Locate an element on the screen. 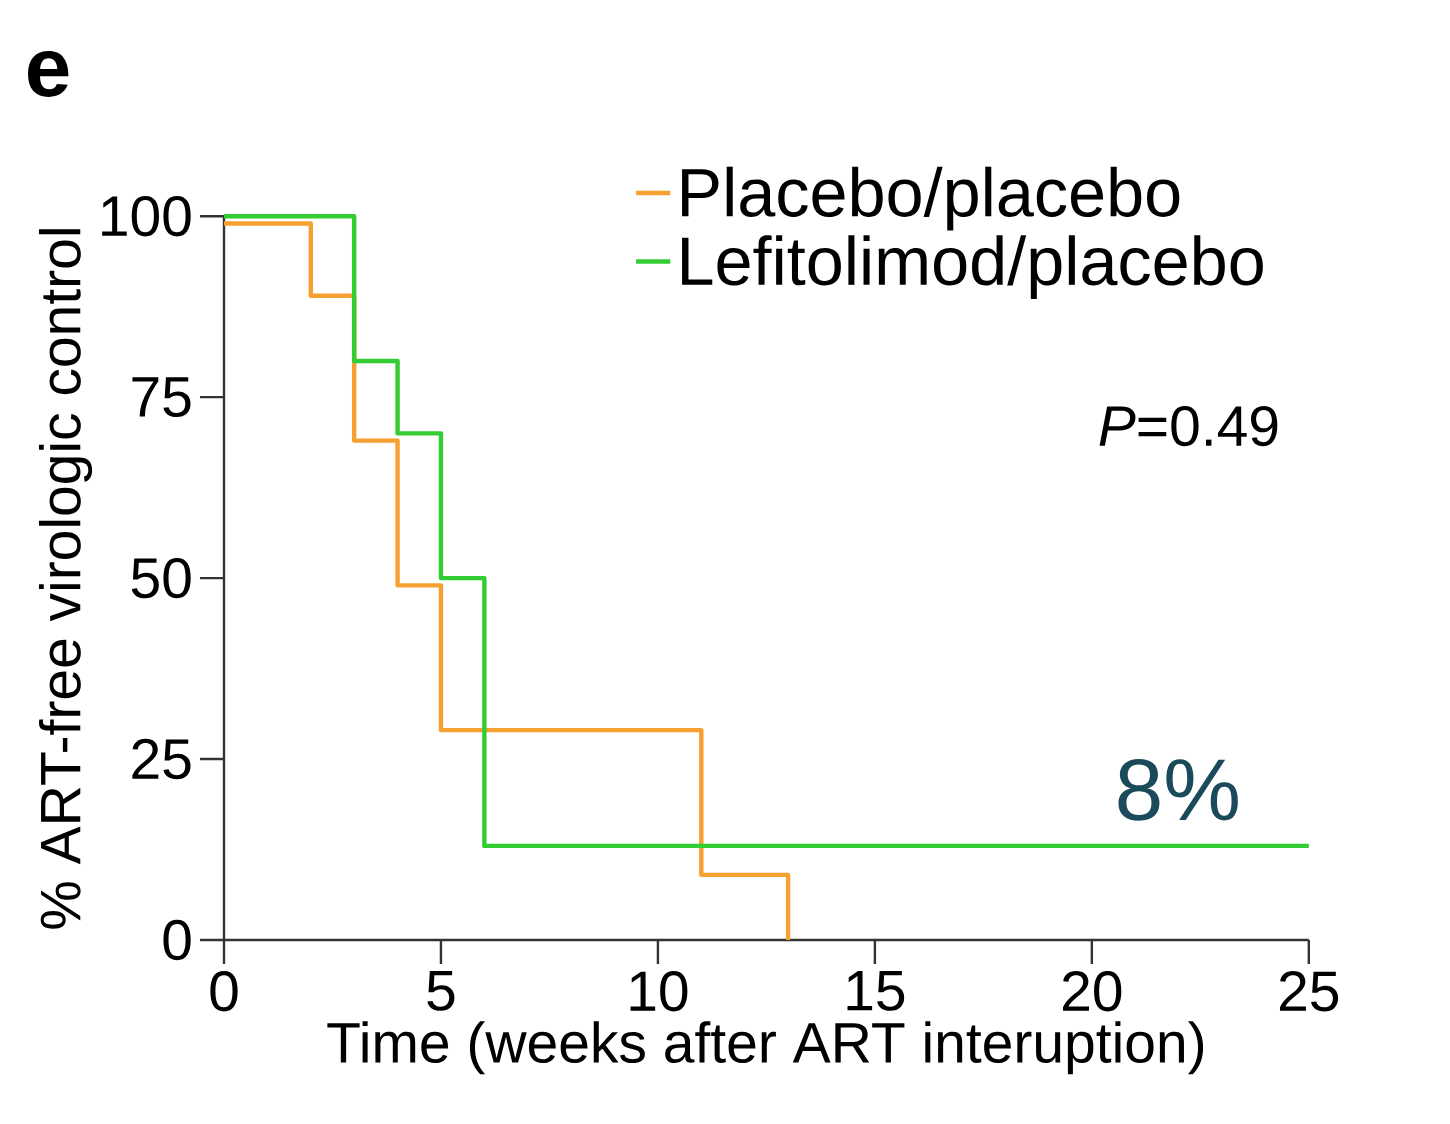 Image resolution: width=1450 pixels, height=1124 pixels. annotation: 8% is located at coordinates (1178, 789).